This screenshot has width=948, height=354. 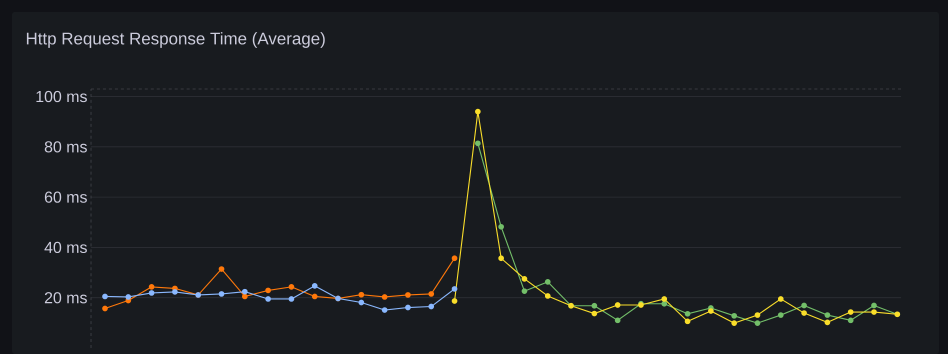 I want to click on y-tick-label: 60 ms, so click(x=65, y=197).